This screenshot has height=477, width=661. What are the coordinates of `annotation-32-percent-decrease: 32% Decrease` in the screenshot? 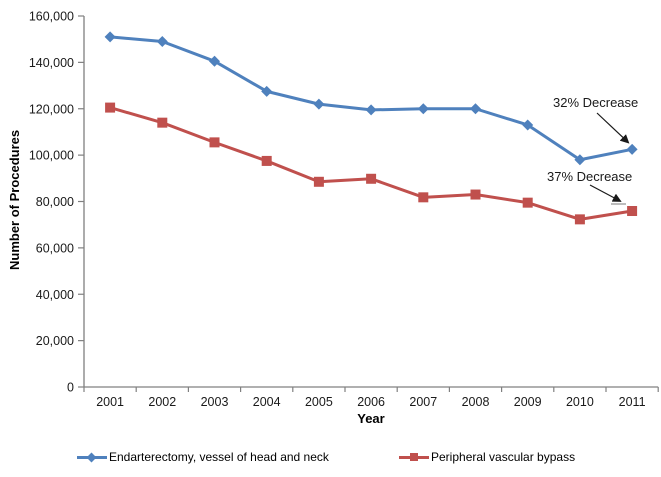 It's located at (596, 102).